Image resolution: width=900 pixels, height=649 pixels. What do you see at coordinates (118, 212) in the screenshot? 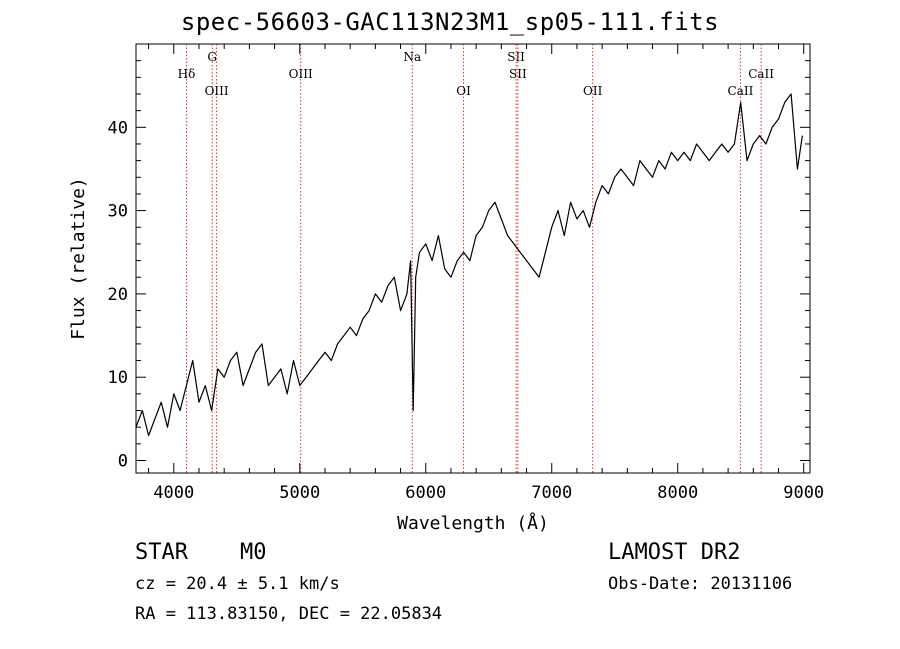
I see `y-tick-label: 30` at bounding box center [118, 212].